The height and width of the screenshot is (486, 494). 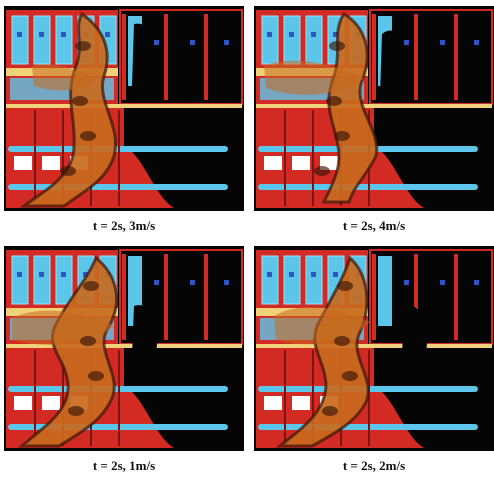 I want to click on panel-caption: t = 2s, 3m/s, so click(x=124, y=225).